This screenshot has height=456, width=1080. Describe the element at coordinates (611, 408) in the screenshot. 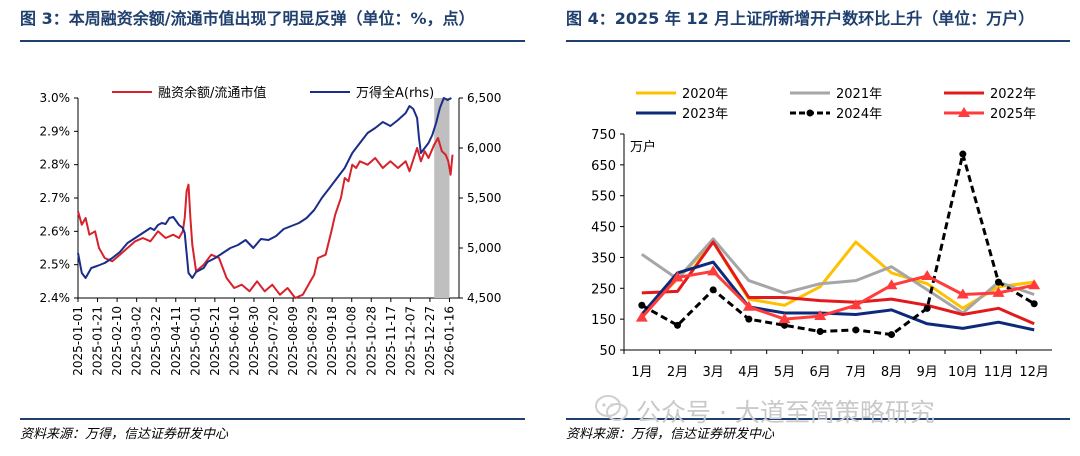

I see `wechat-logo-icon` at that location.